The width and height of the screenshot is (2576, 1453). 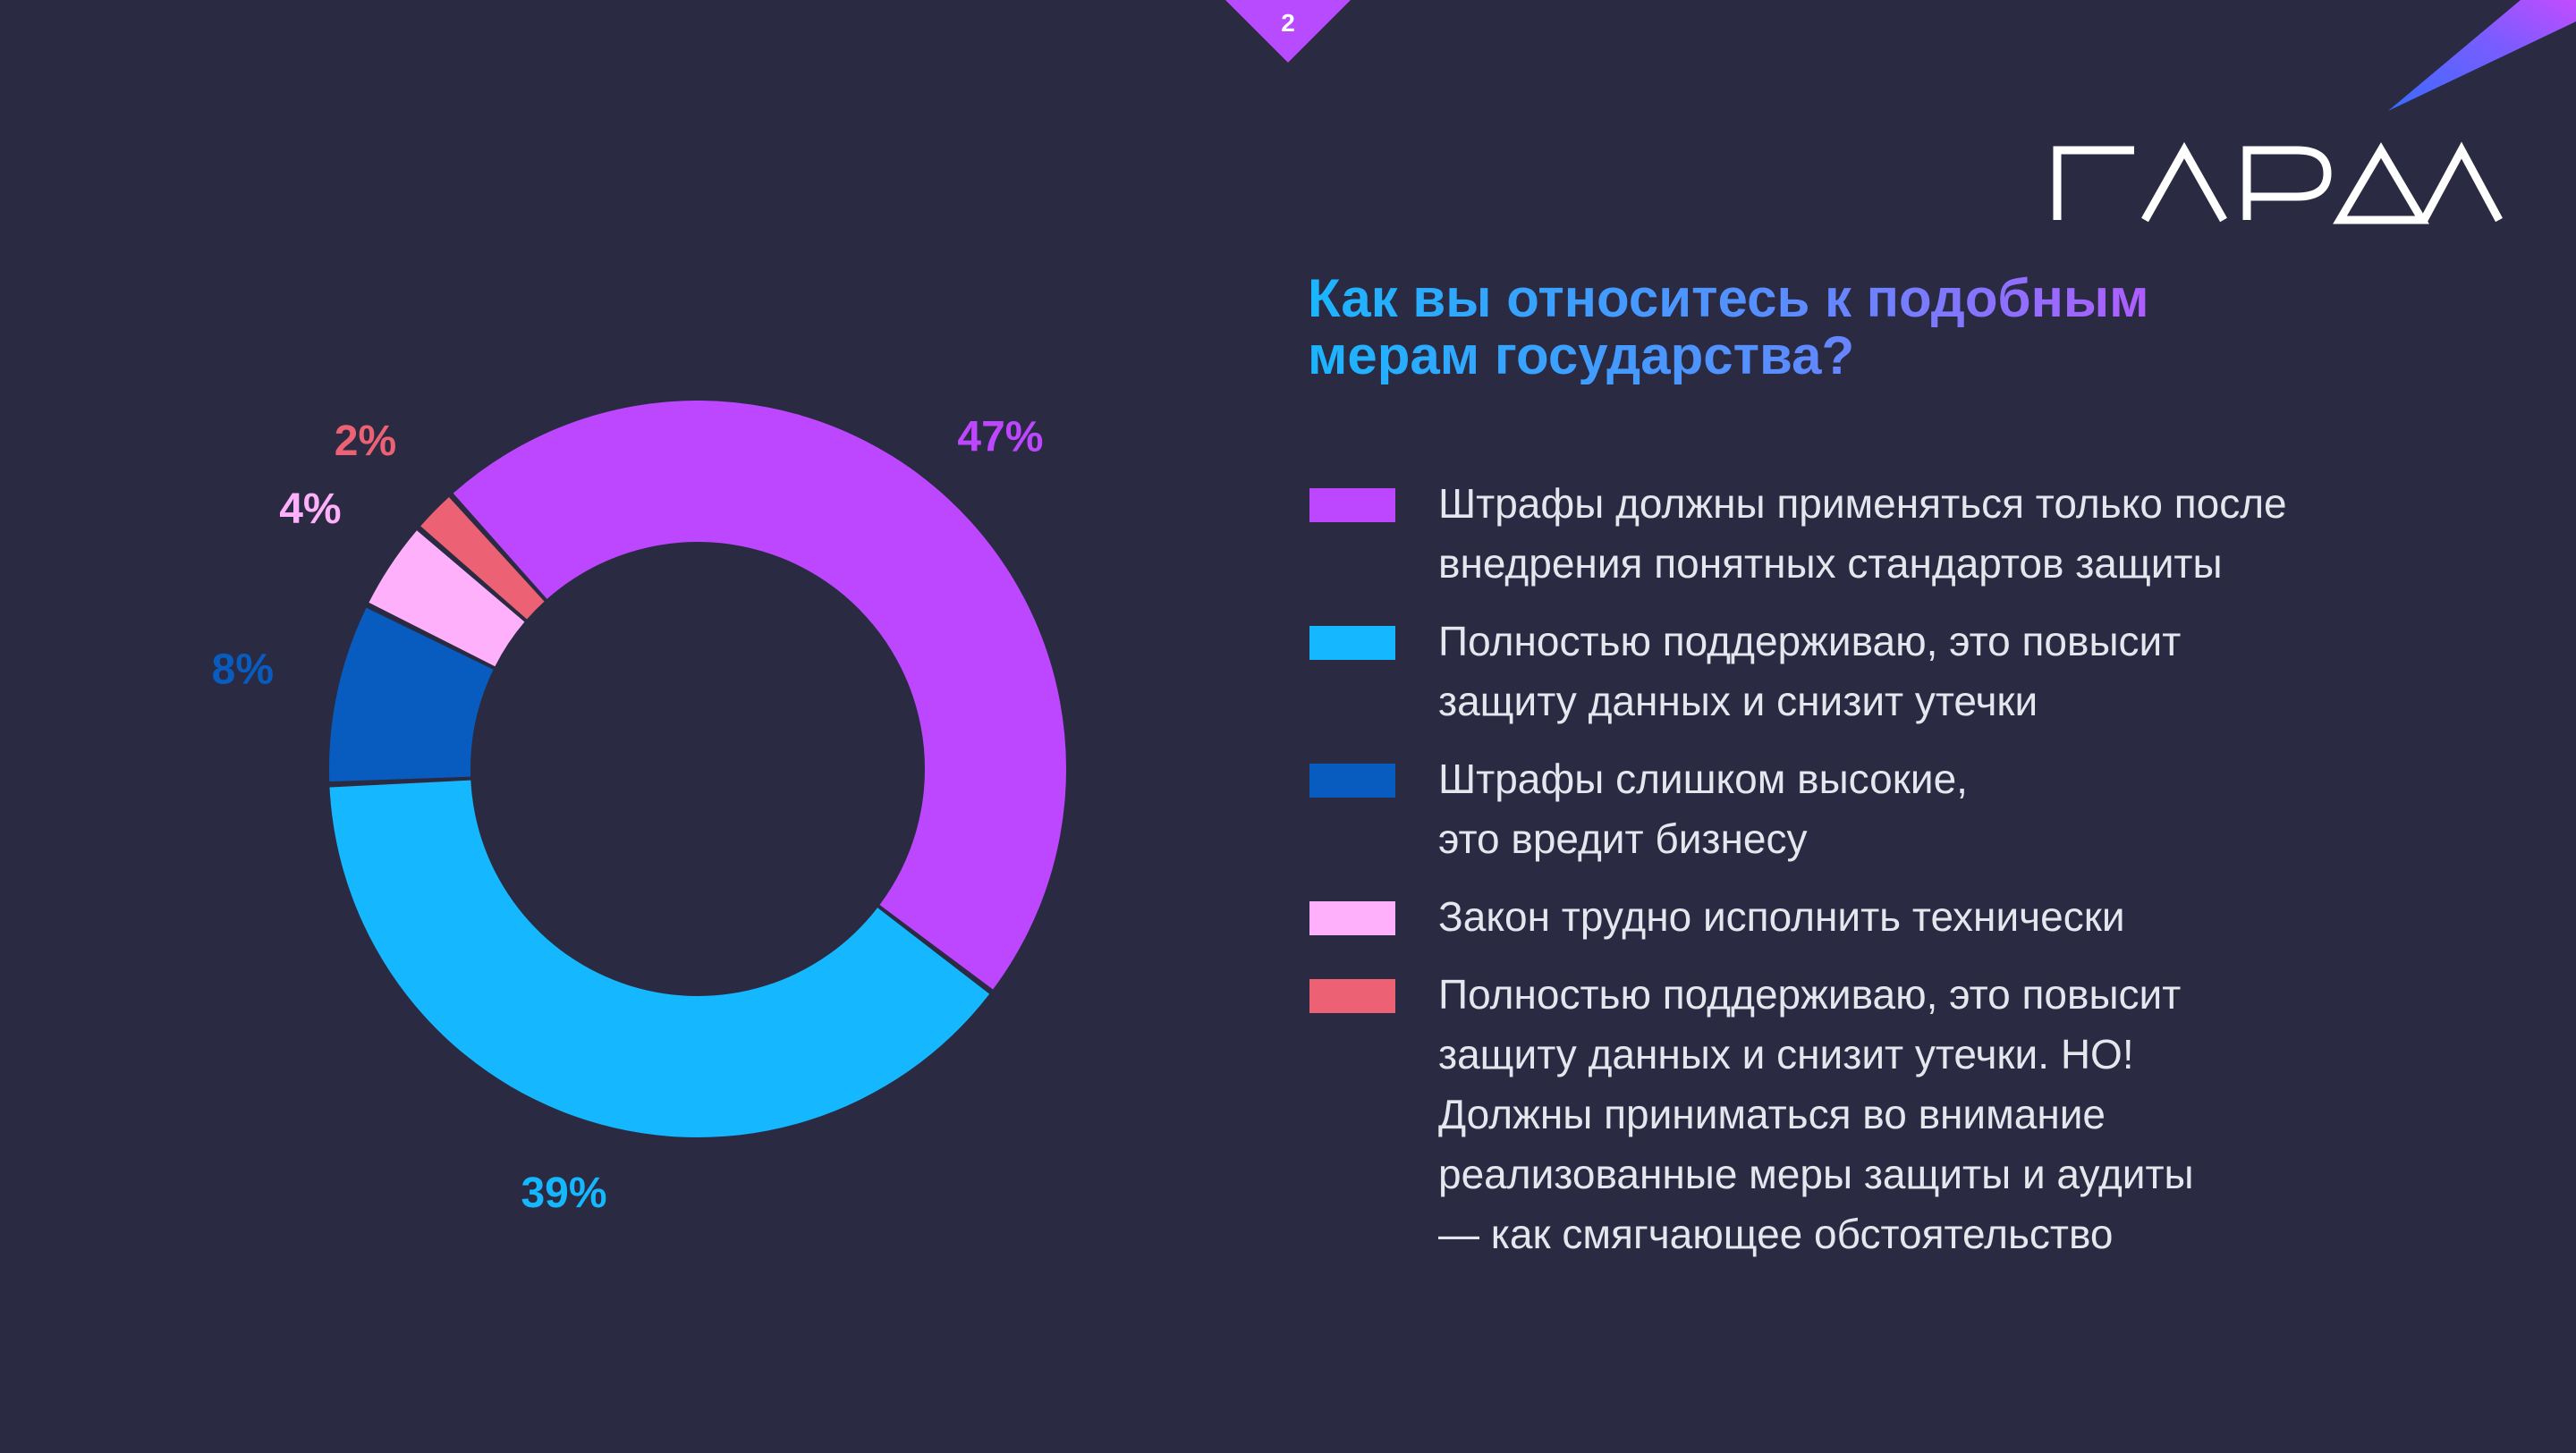 I want to click on data-label-4: 4%, so click(x=310, y=510).